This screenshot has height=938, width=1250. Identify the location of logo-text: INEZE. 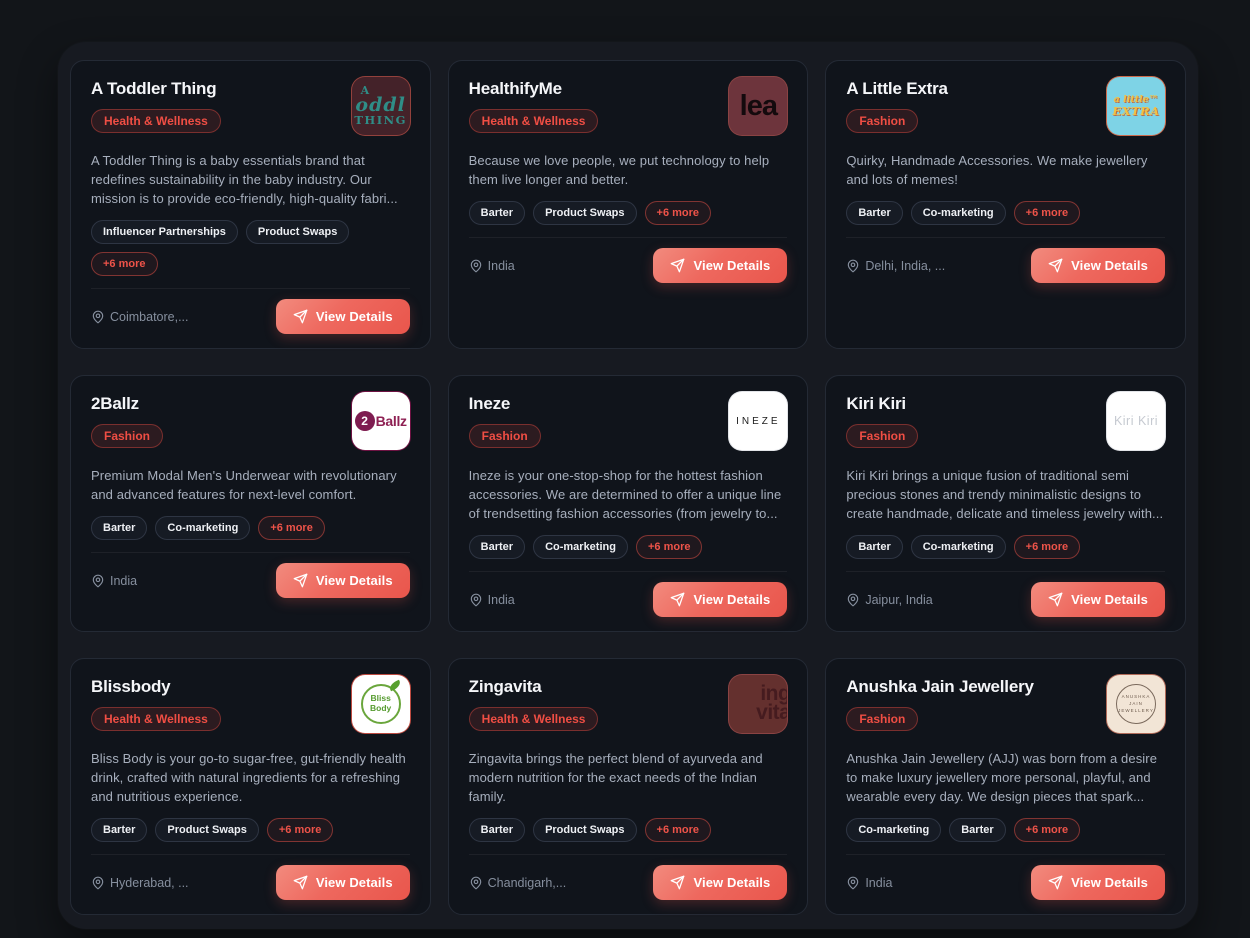
(758, 421).